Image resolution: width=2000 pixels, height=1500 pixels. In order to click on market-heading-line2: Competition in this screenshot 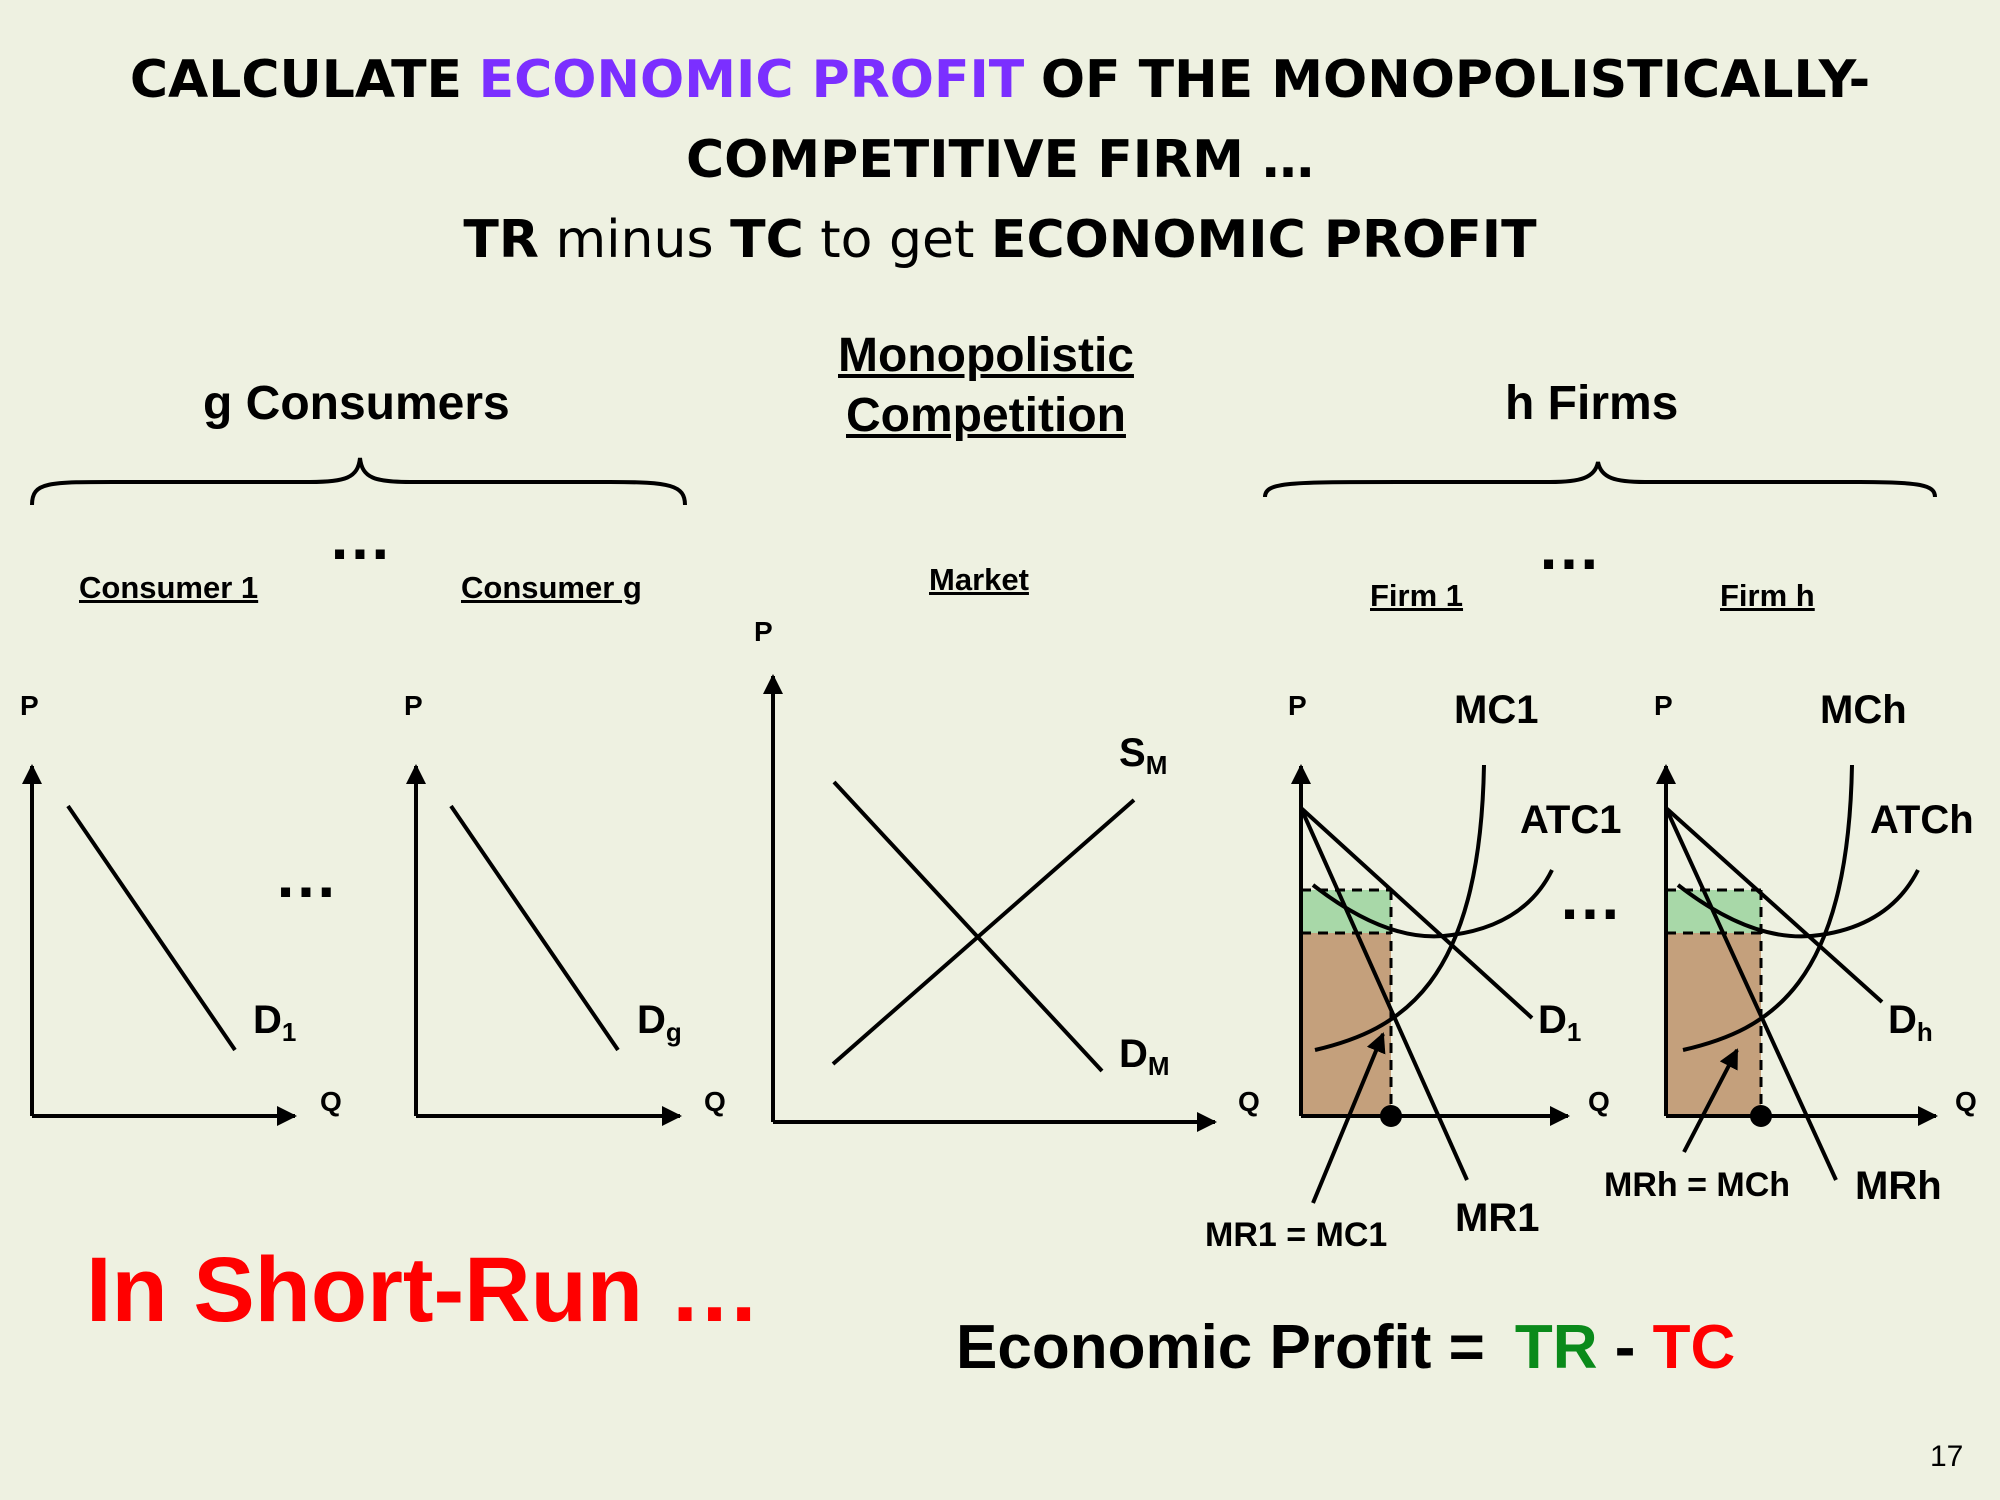, I will do `click(986, 415)`.